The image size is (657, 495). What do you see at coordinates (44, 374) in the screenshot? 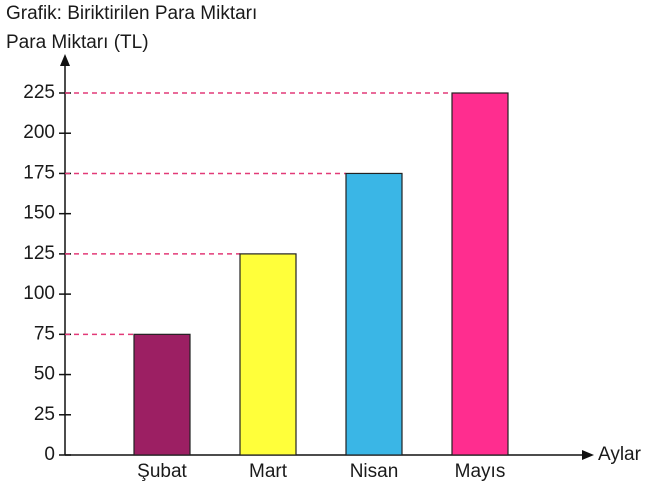
I see `y-tick-label: 50` at bounding box center [44, 374].